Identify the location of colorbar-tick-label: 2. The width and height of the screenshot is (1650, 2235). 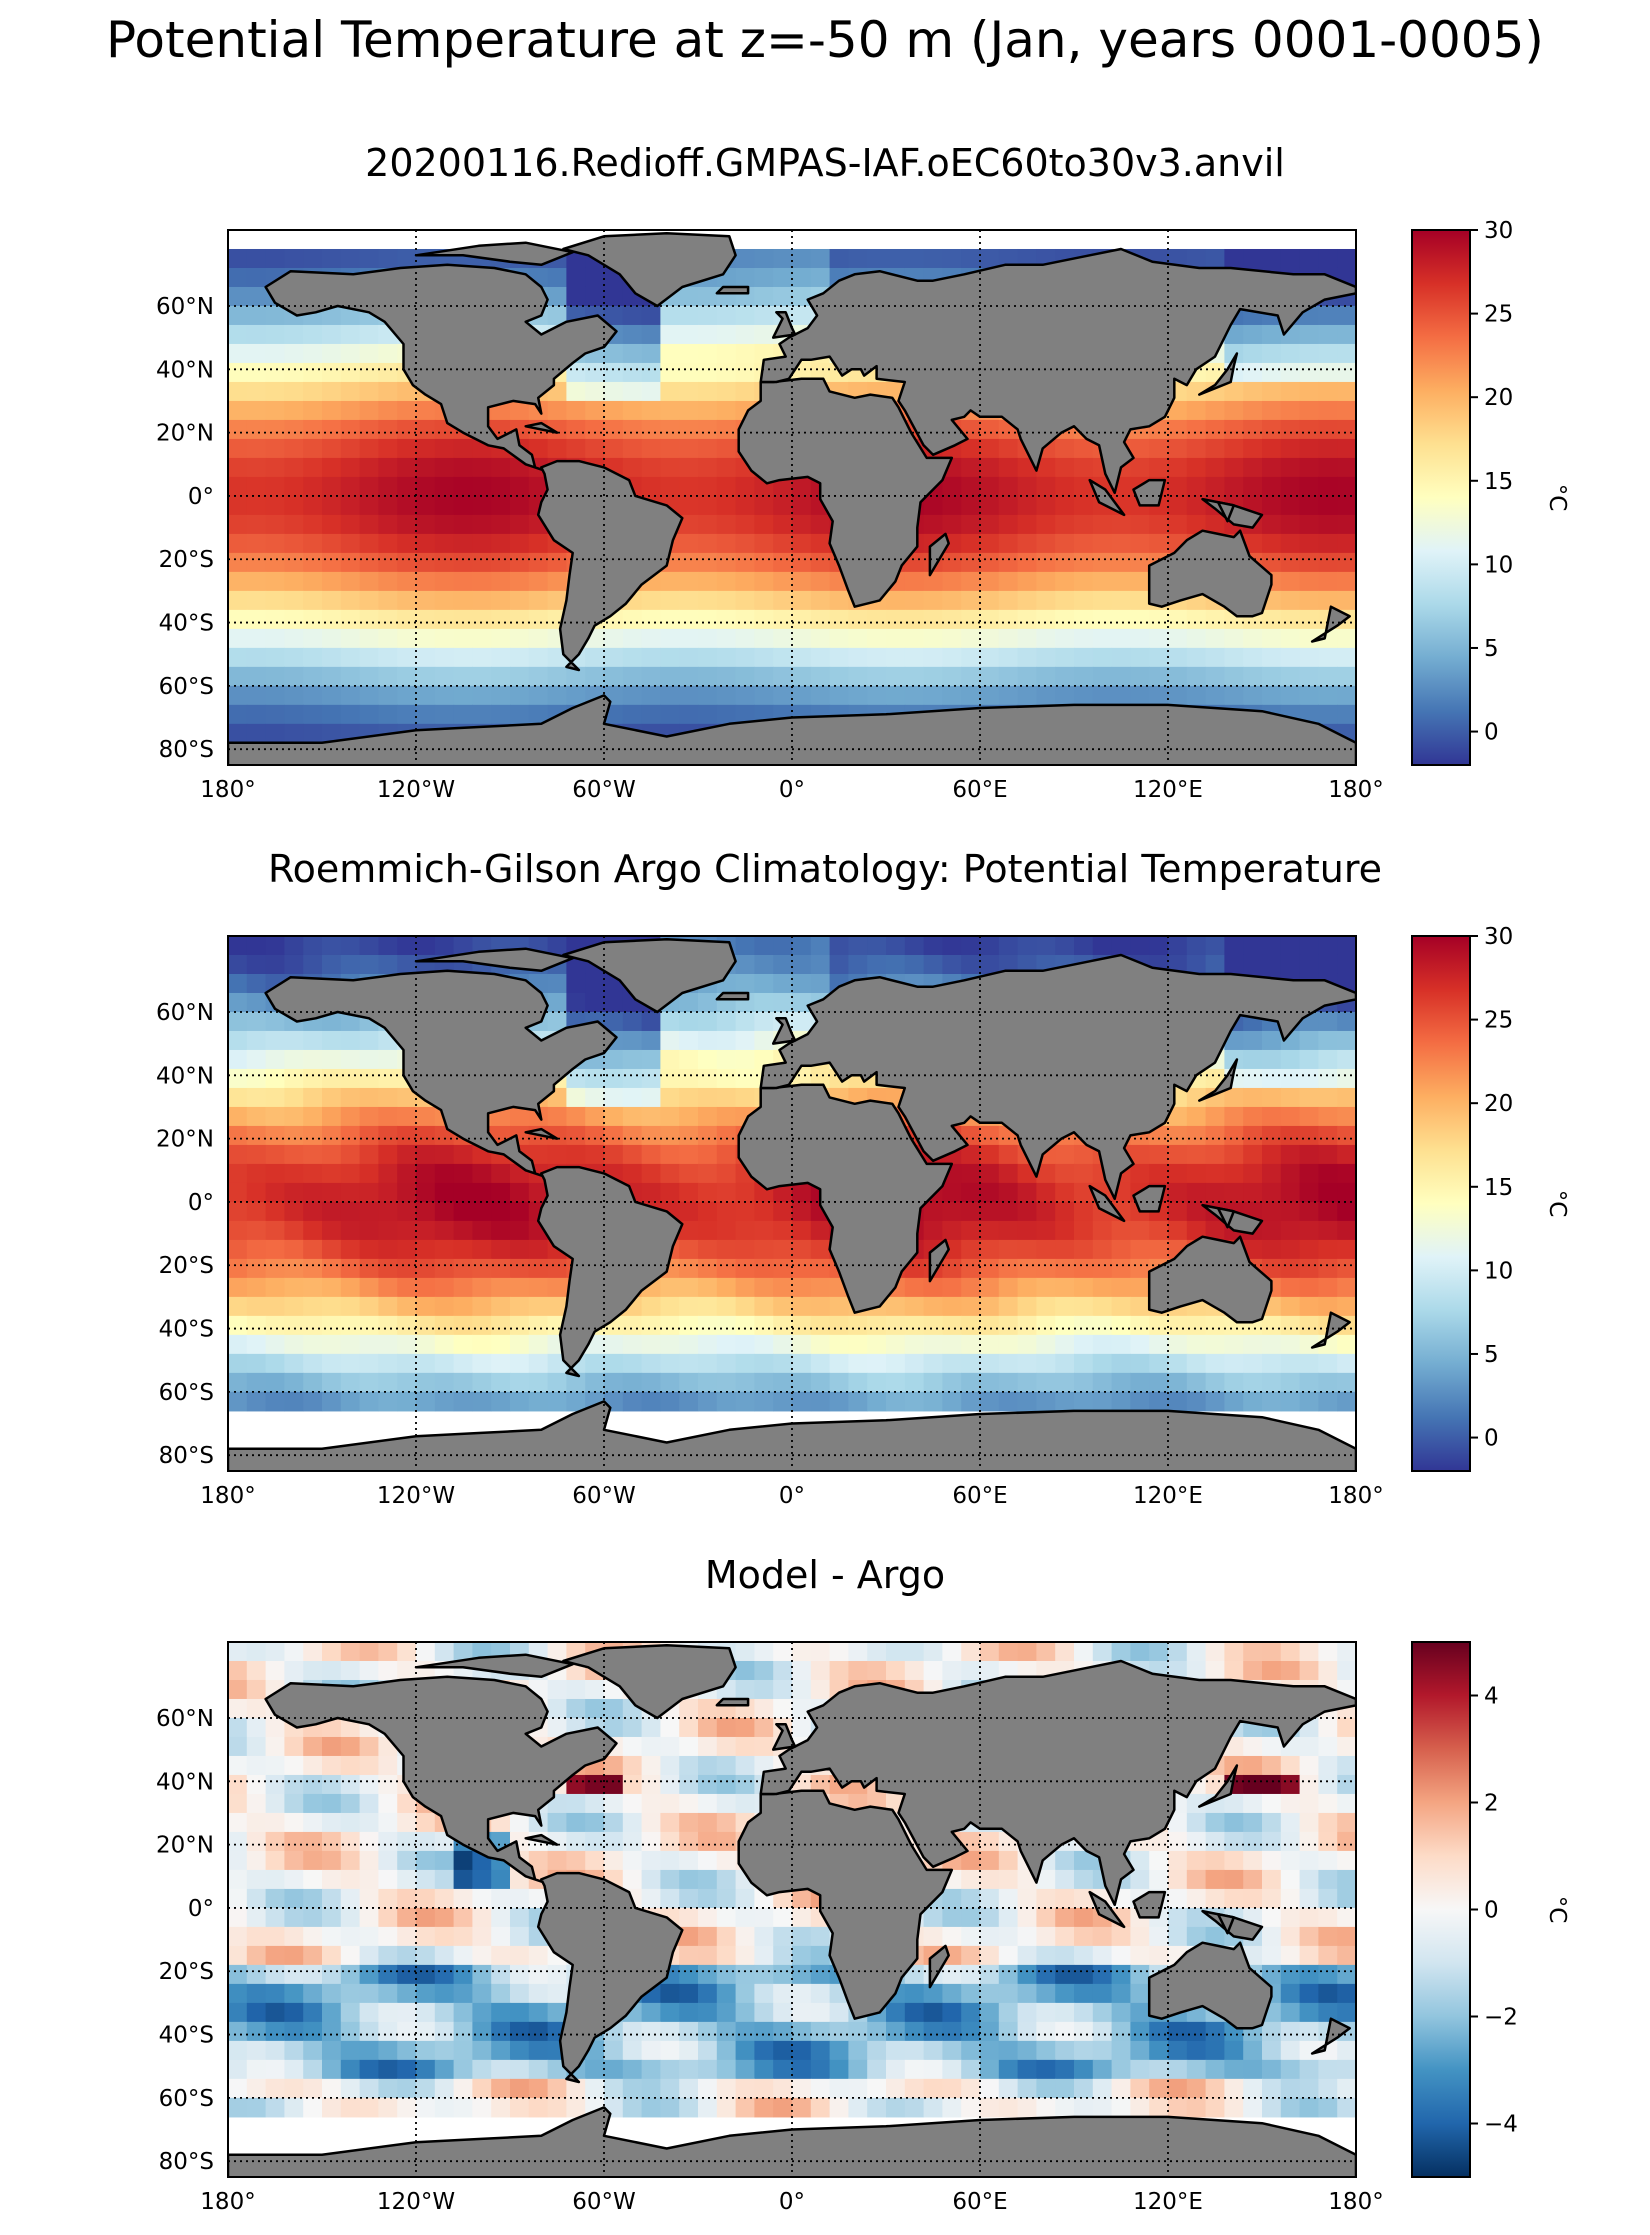
(1491, 1804).